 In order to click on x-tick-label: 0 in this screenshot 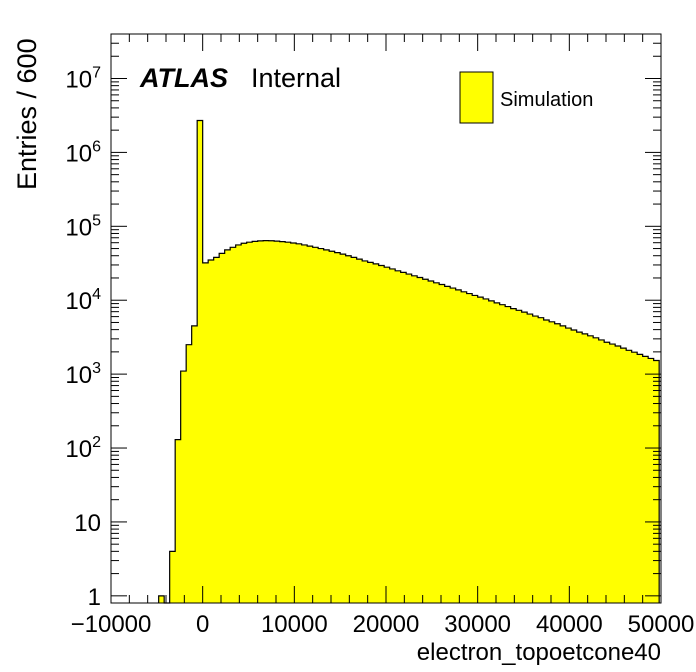, I will do `click(202, 624)`.